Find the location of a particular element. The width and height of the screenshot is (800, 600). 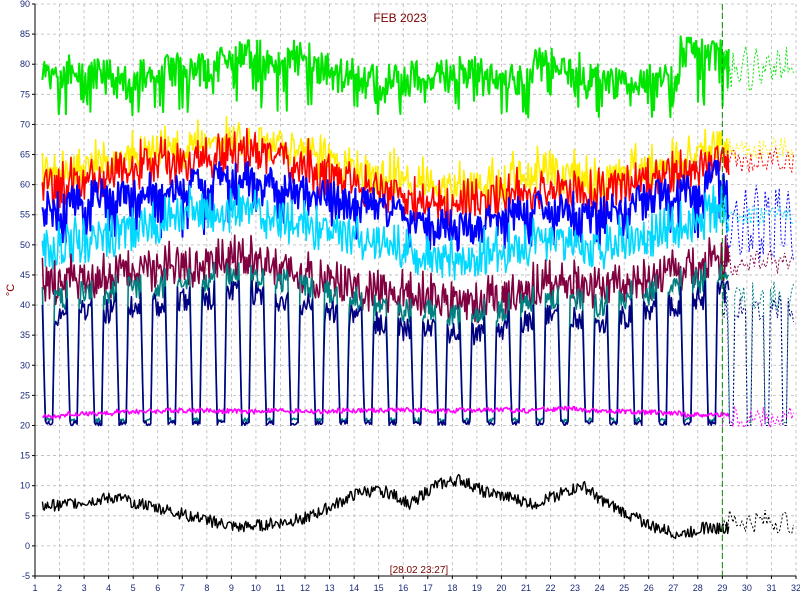

x-tick-label: 24 is located at coordinates (600, 588).